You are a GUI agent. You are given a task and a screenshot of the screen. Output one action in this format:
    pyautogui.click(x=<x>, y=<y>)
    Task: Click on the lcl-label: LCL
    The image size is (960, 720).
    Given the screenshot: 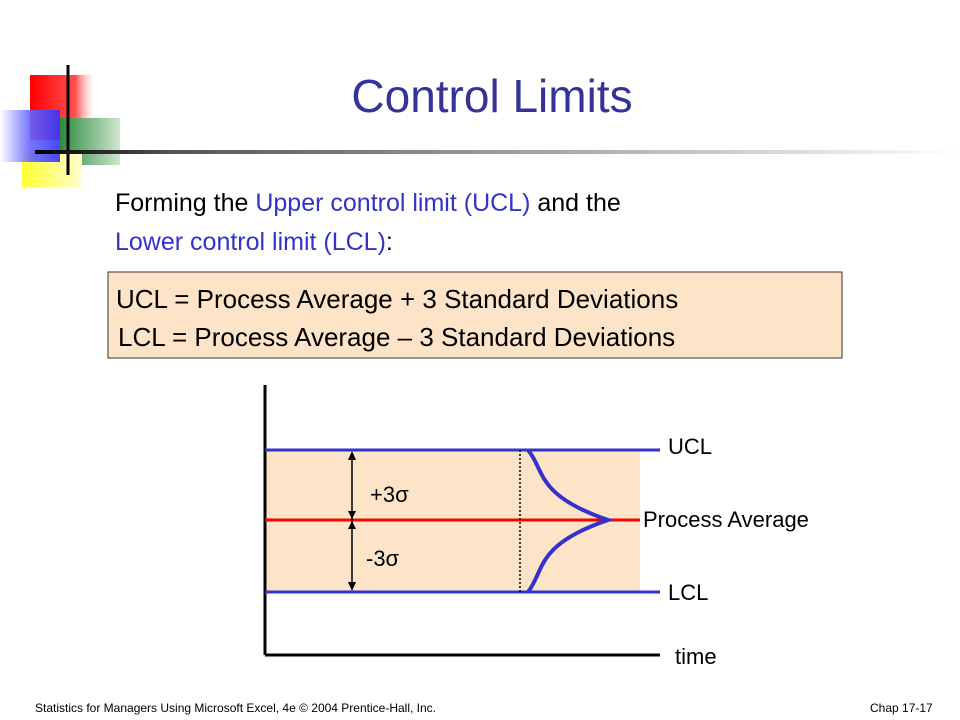 What is the action you would take?
    pyautogui.click(x=688, y=592)
    